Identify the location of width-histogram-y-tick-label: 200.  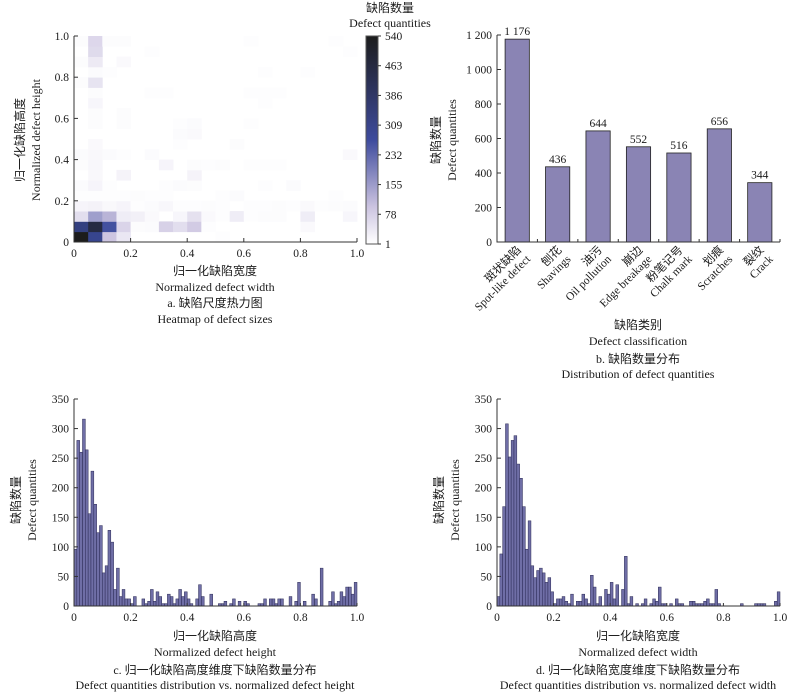
(484, 489).